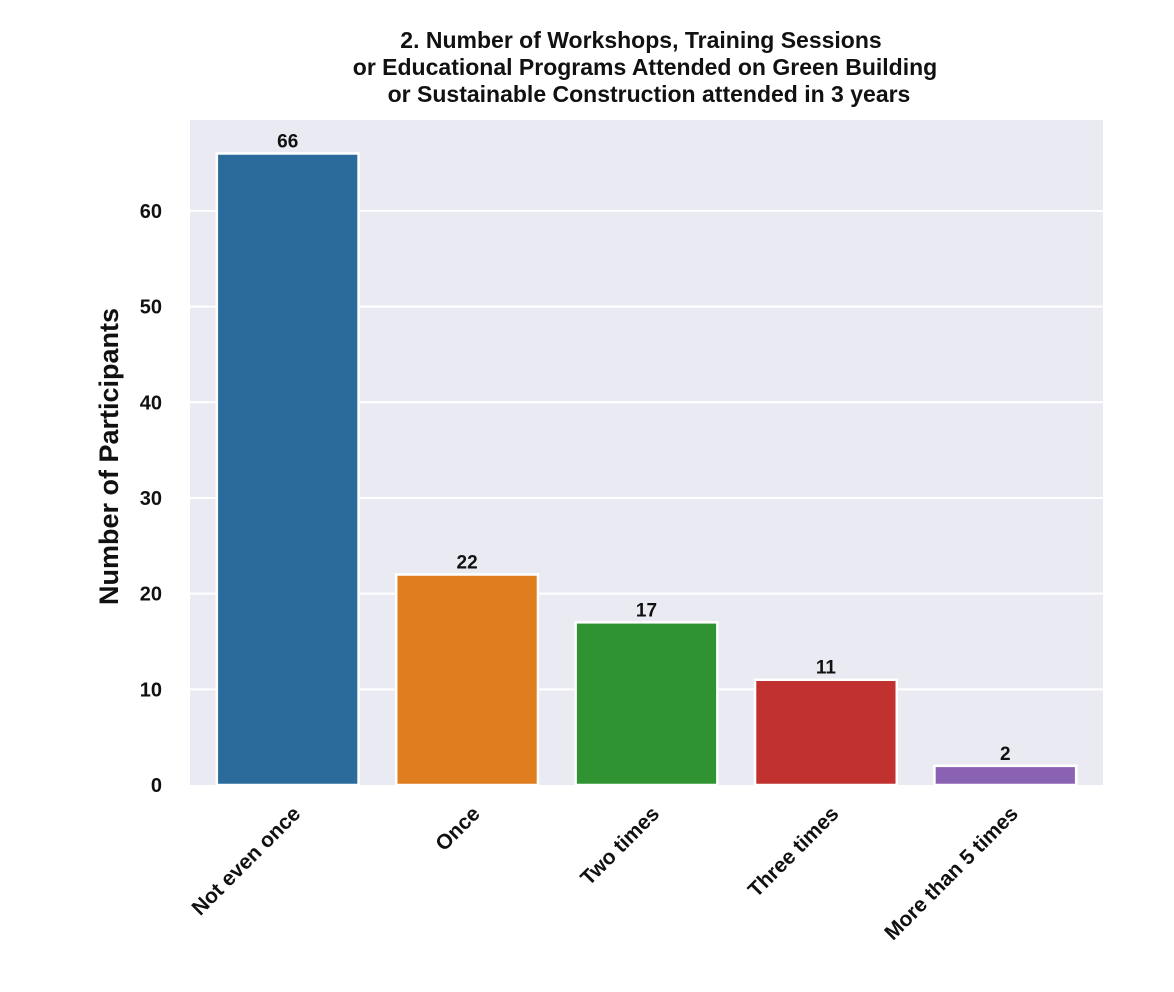 This screenshot has width=1174, height=992. I want to click on y-axis-label: Number of Participants, so click(109, 456).